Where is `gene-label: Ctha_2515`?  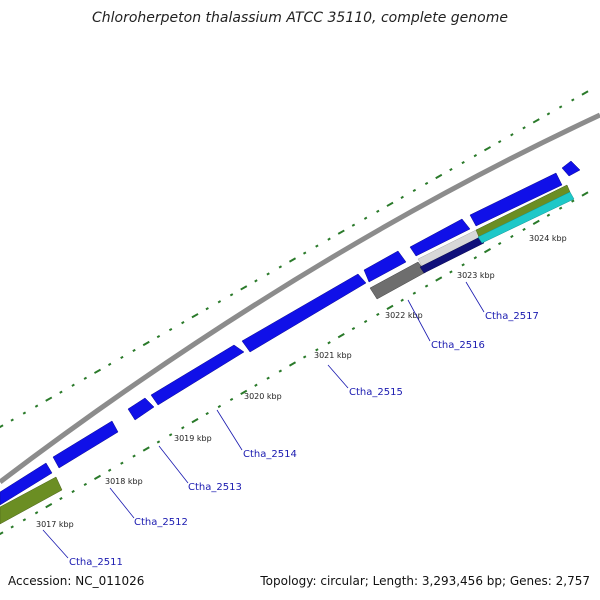
gene-label: Ctha_2515 is located at coordinates (376, 392).